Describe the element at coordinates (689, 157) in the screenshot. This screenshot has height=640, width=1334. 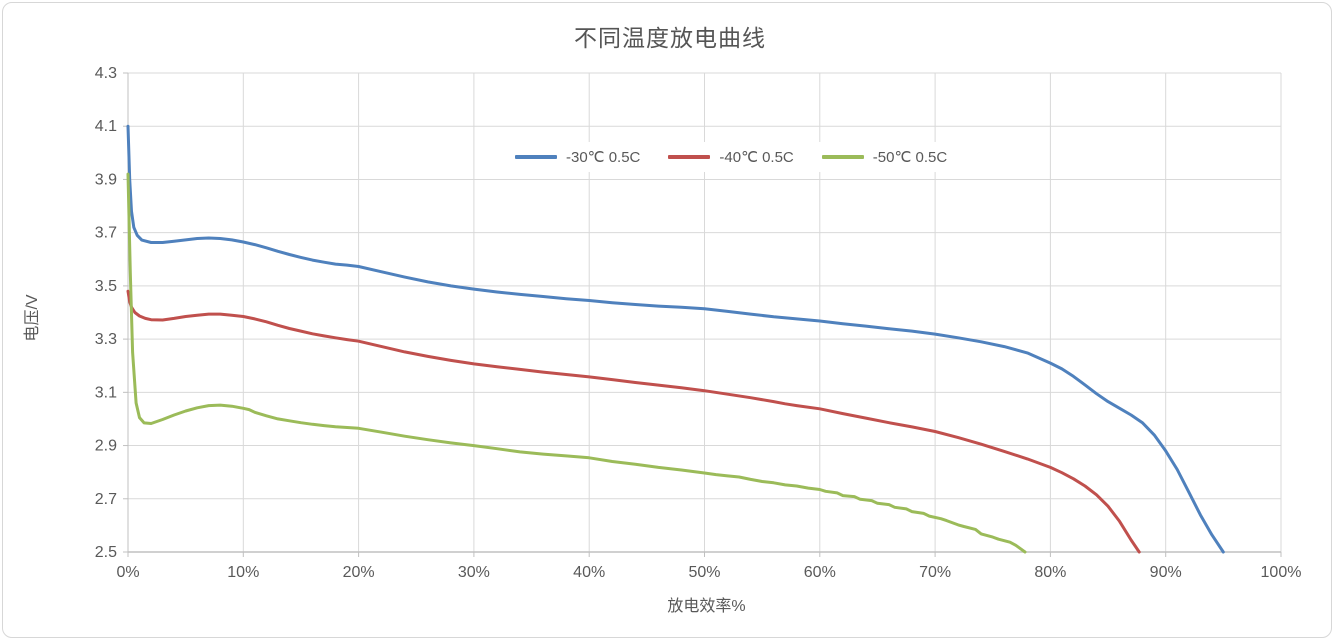
I see `legend-swatch-minus40c` at that location.